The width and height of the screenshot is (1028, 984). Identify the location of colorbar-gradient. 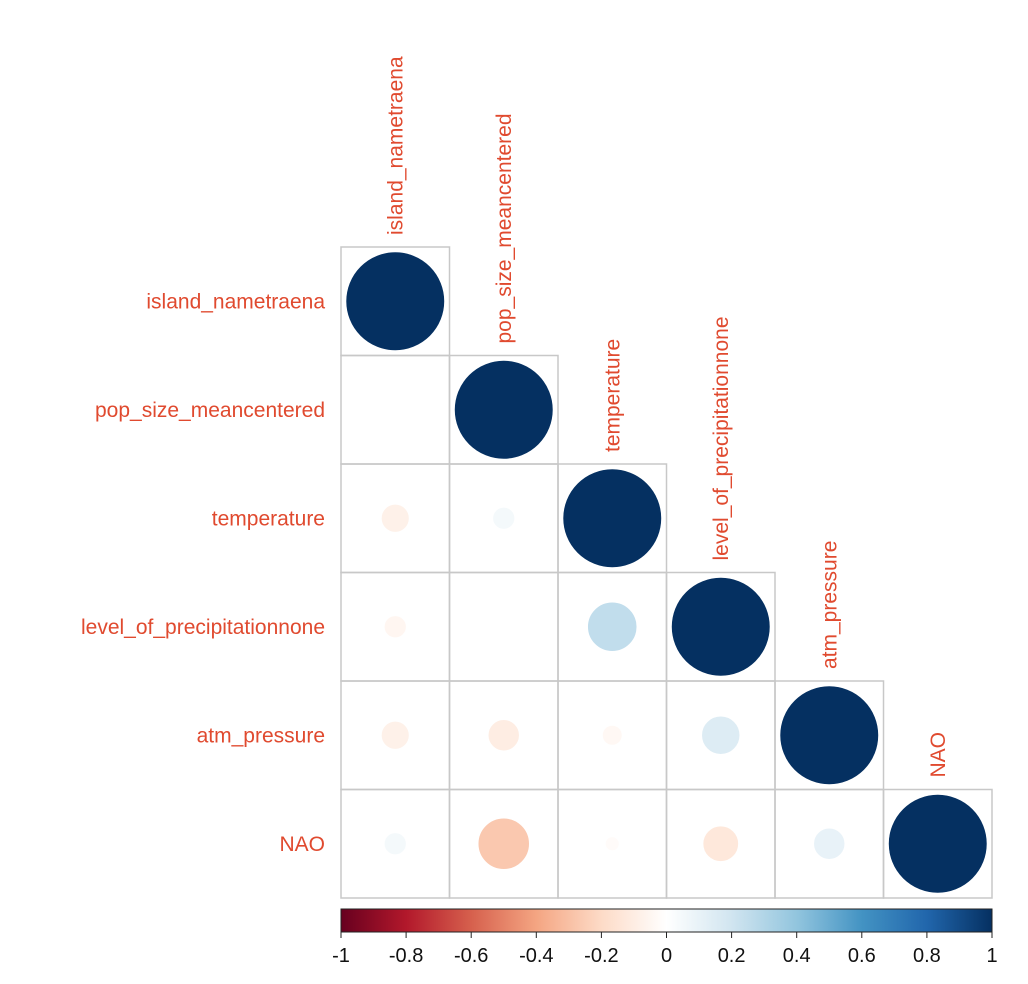
(666, 920).